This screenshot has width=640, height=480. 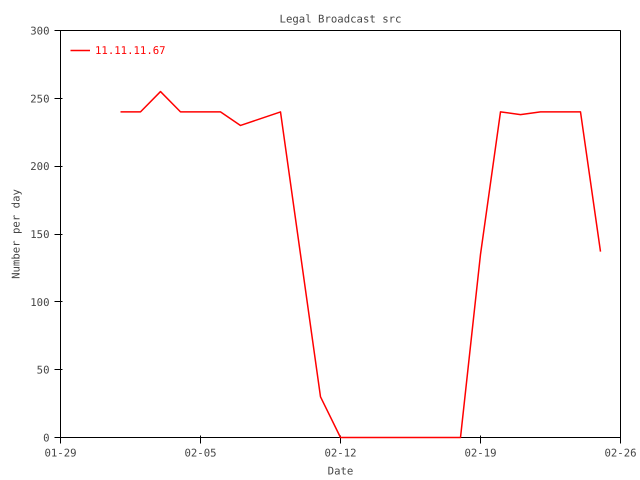 I want to click on chart-title: Legal Broadcast src, so click(x=341, y=19).